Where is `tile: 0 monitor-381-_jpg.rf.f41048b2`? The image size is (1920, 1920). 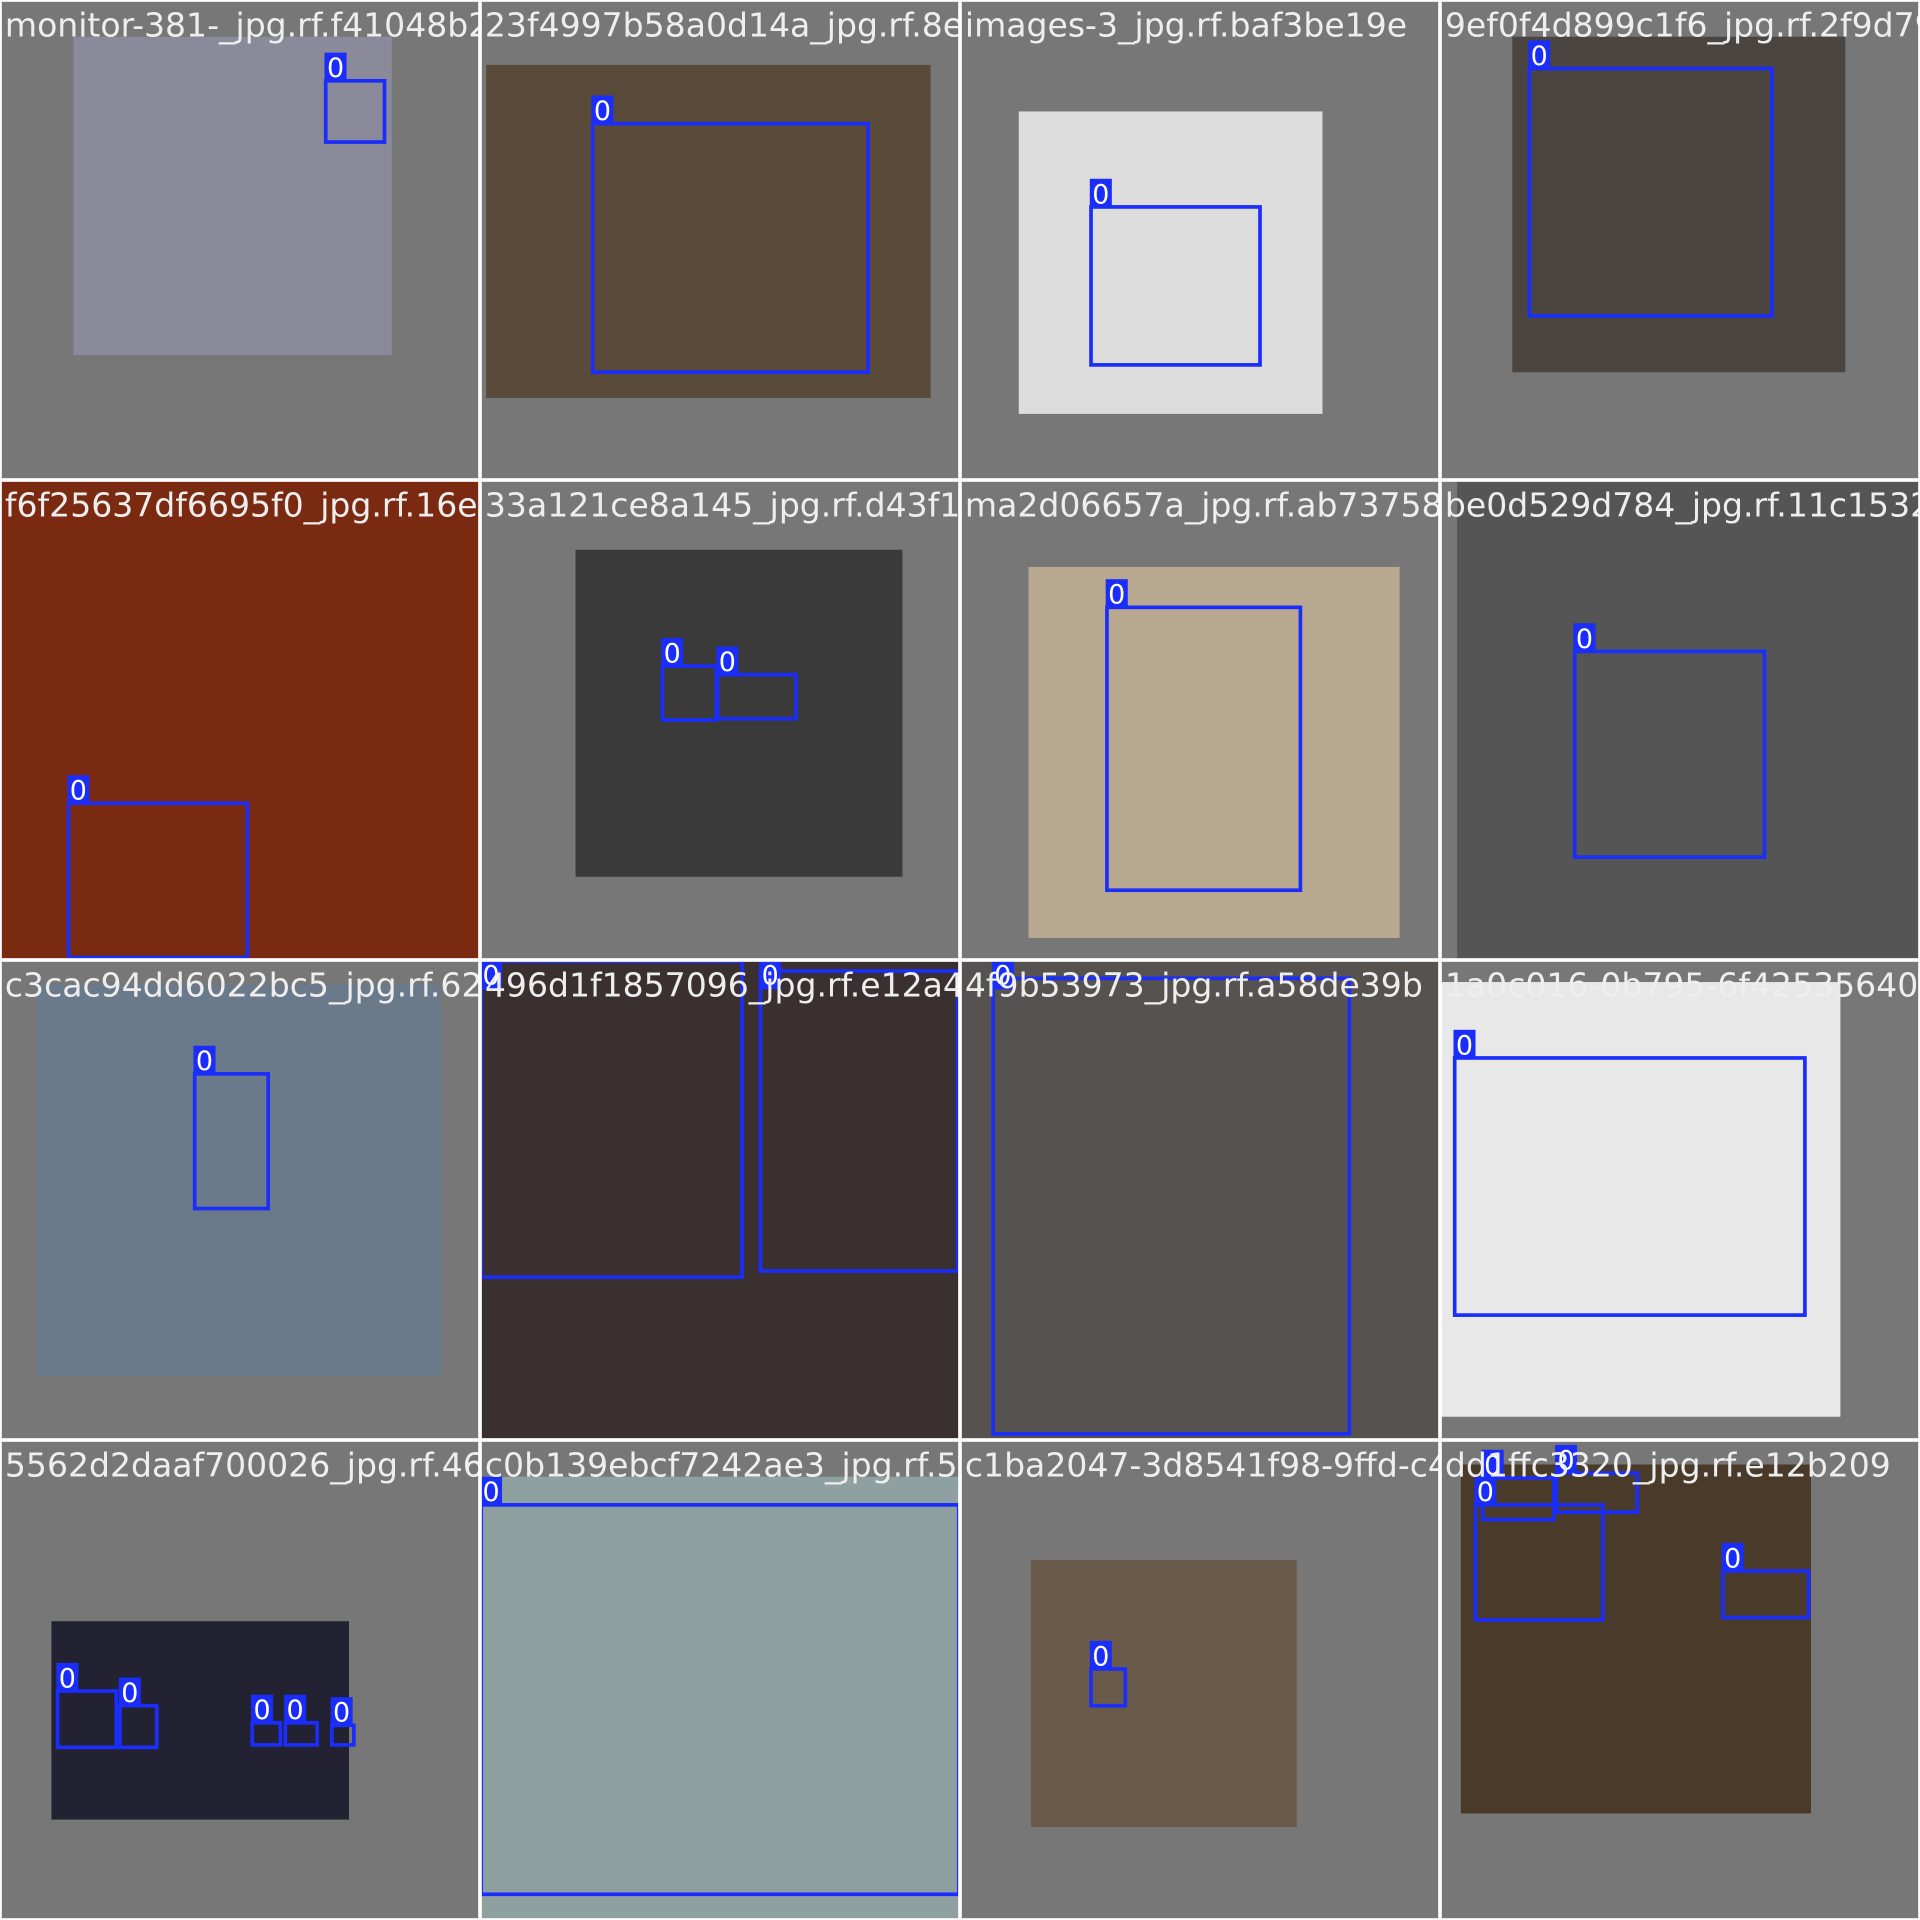 tile: 0 monitor-381-_jpg.rf.f41048b2 is located at coordinates (244, 240).